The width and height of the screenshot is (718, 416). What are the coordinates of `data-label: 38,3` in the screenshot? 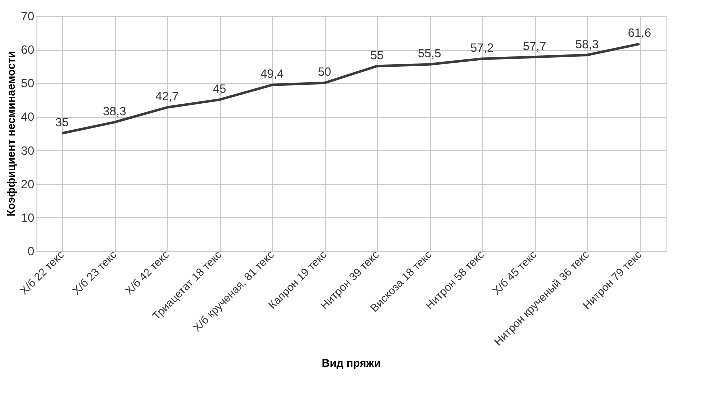 It's located at (115, 111).